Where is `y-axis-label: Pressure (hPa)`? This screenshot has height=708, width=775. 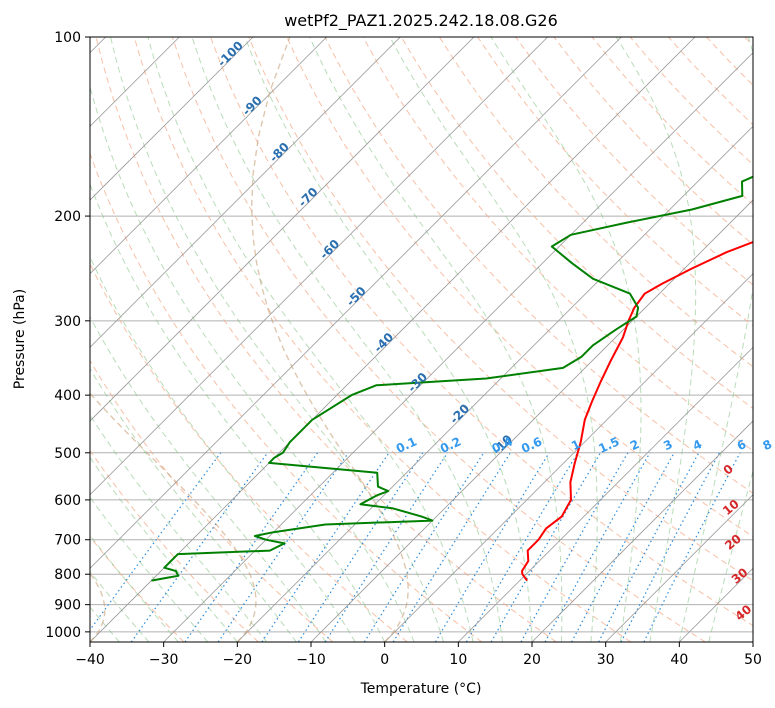
y-axis-label: Pressure (hPa) is located at coordinates (20, 339).